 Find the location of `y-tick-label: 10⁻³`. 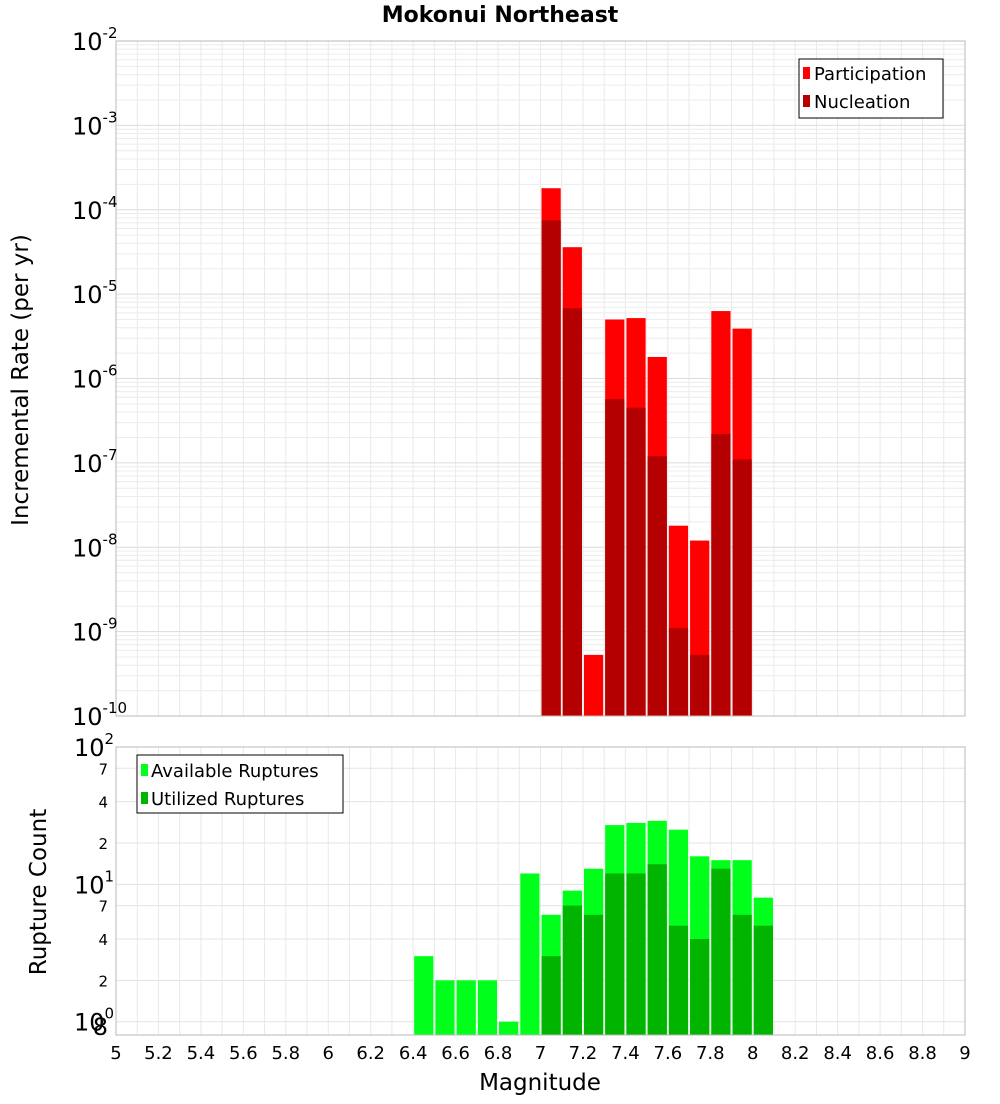

y-tick-label: 10⁻³ is located at coordinates (95, 124).